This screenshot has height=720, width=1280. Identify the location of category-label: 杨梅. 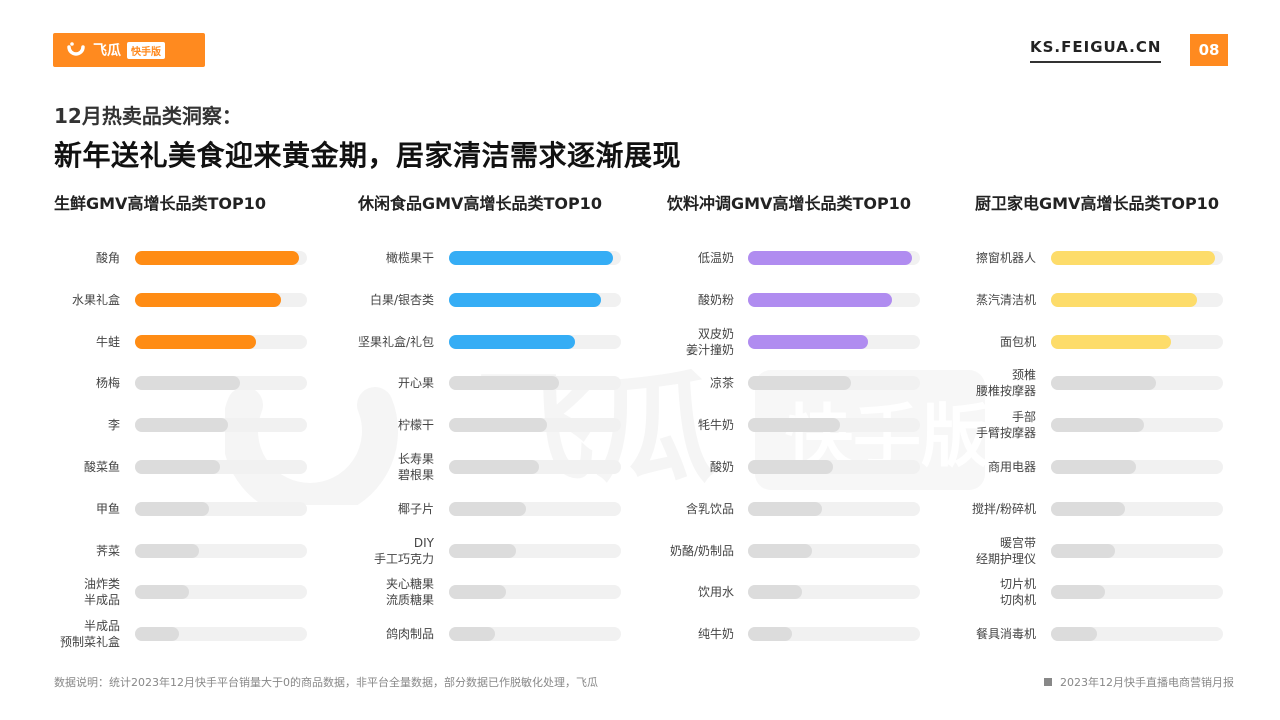
(107, 383).